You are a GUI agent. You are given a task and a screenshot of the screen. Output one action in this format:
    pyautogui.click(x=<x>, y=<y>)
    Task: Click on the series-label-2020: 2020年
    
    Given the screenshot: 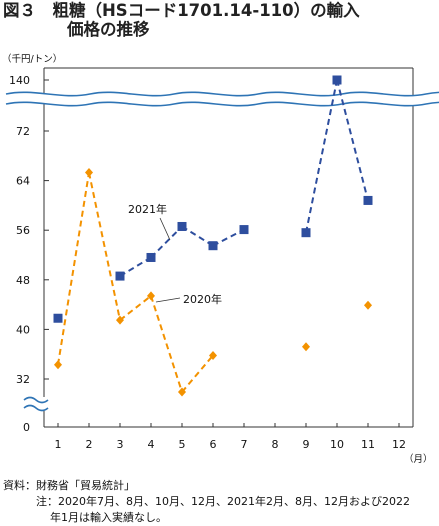 What is the action you would take?
    pyautogui.click(x=202, y=299)
    